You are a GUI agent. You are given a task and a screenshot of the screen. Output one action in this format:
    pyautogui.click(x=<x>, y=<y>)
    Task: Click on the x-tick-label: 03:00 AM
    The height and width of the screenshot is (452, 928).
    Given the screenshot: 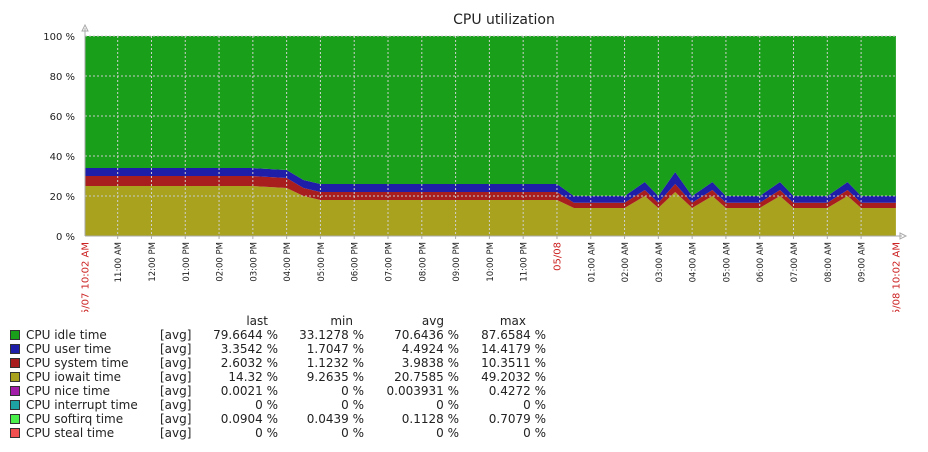 What is the action you would take?
    pyautogui.click(x=660, y=262)
    